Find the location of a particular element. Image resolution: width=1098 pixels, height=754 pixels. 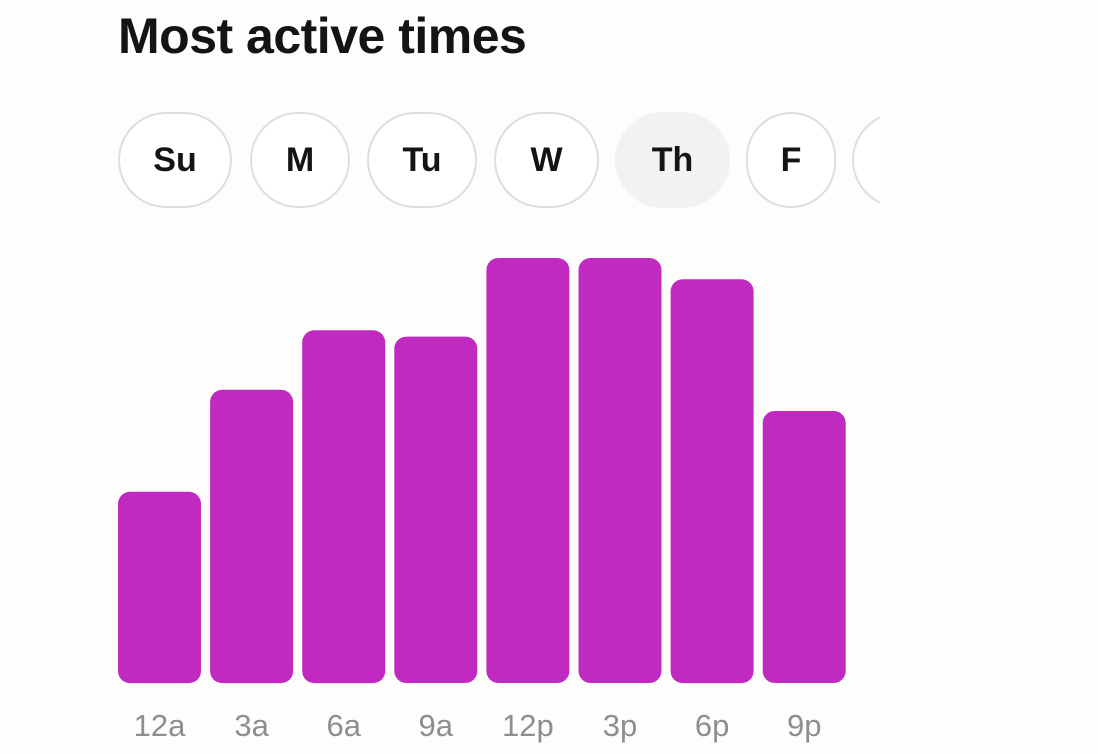

activity-bar-12a is located at coordinates (159, 587).